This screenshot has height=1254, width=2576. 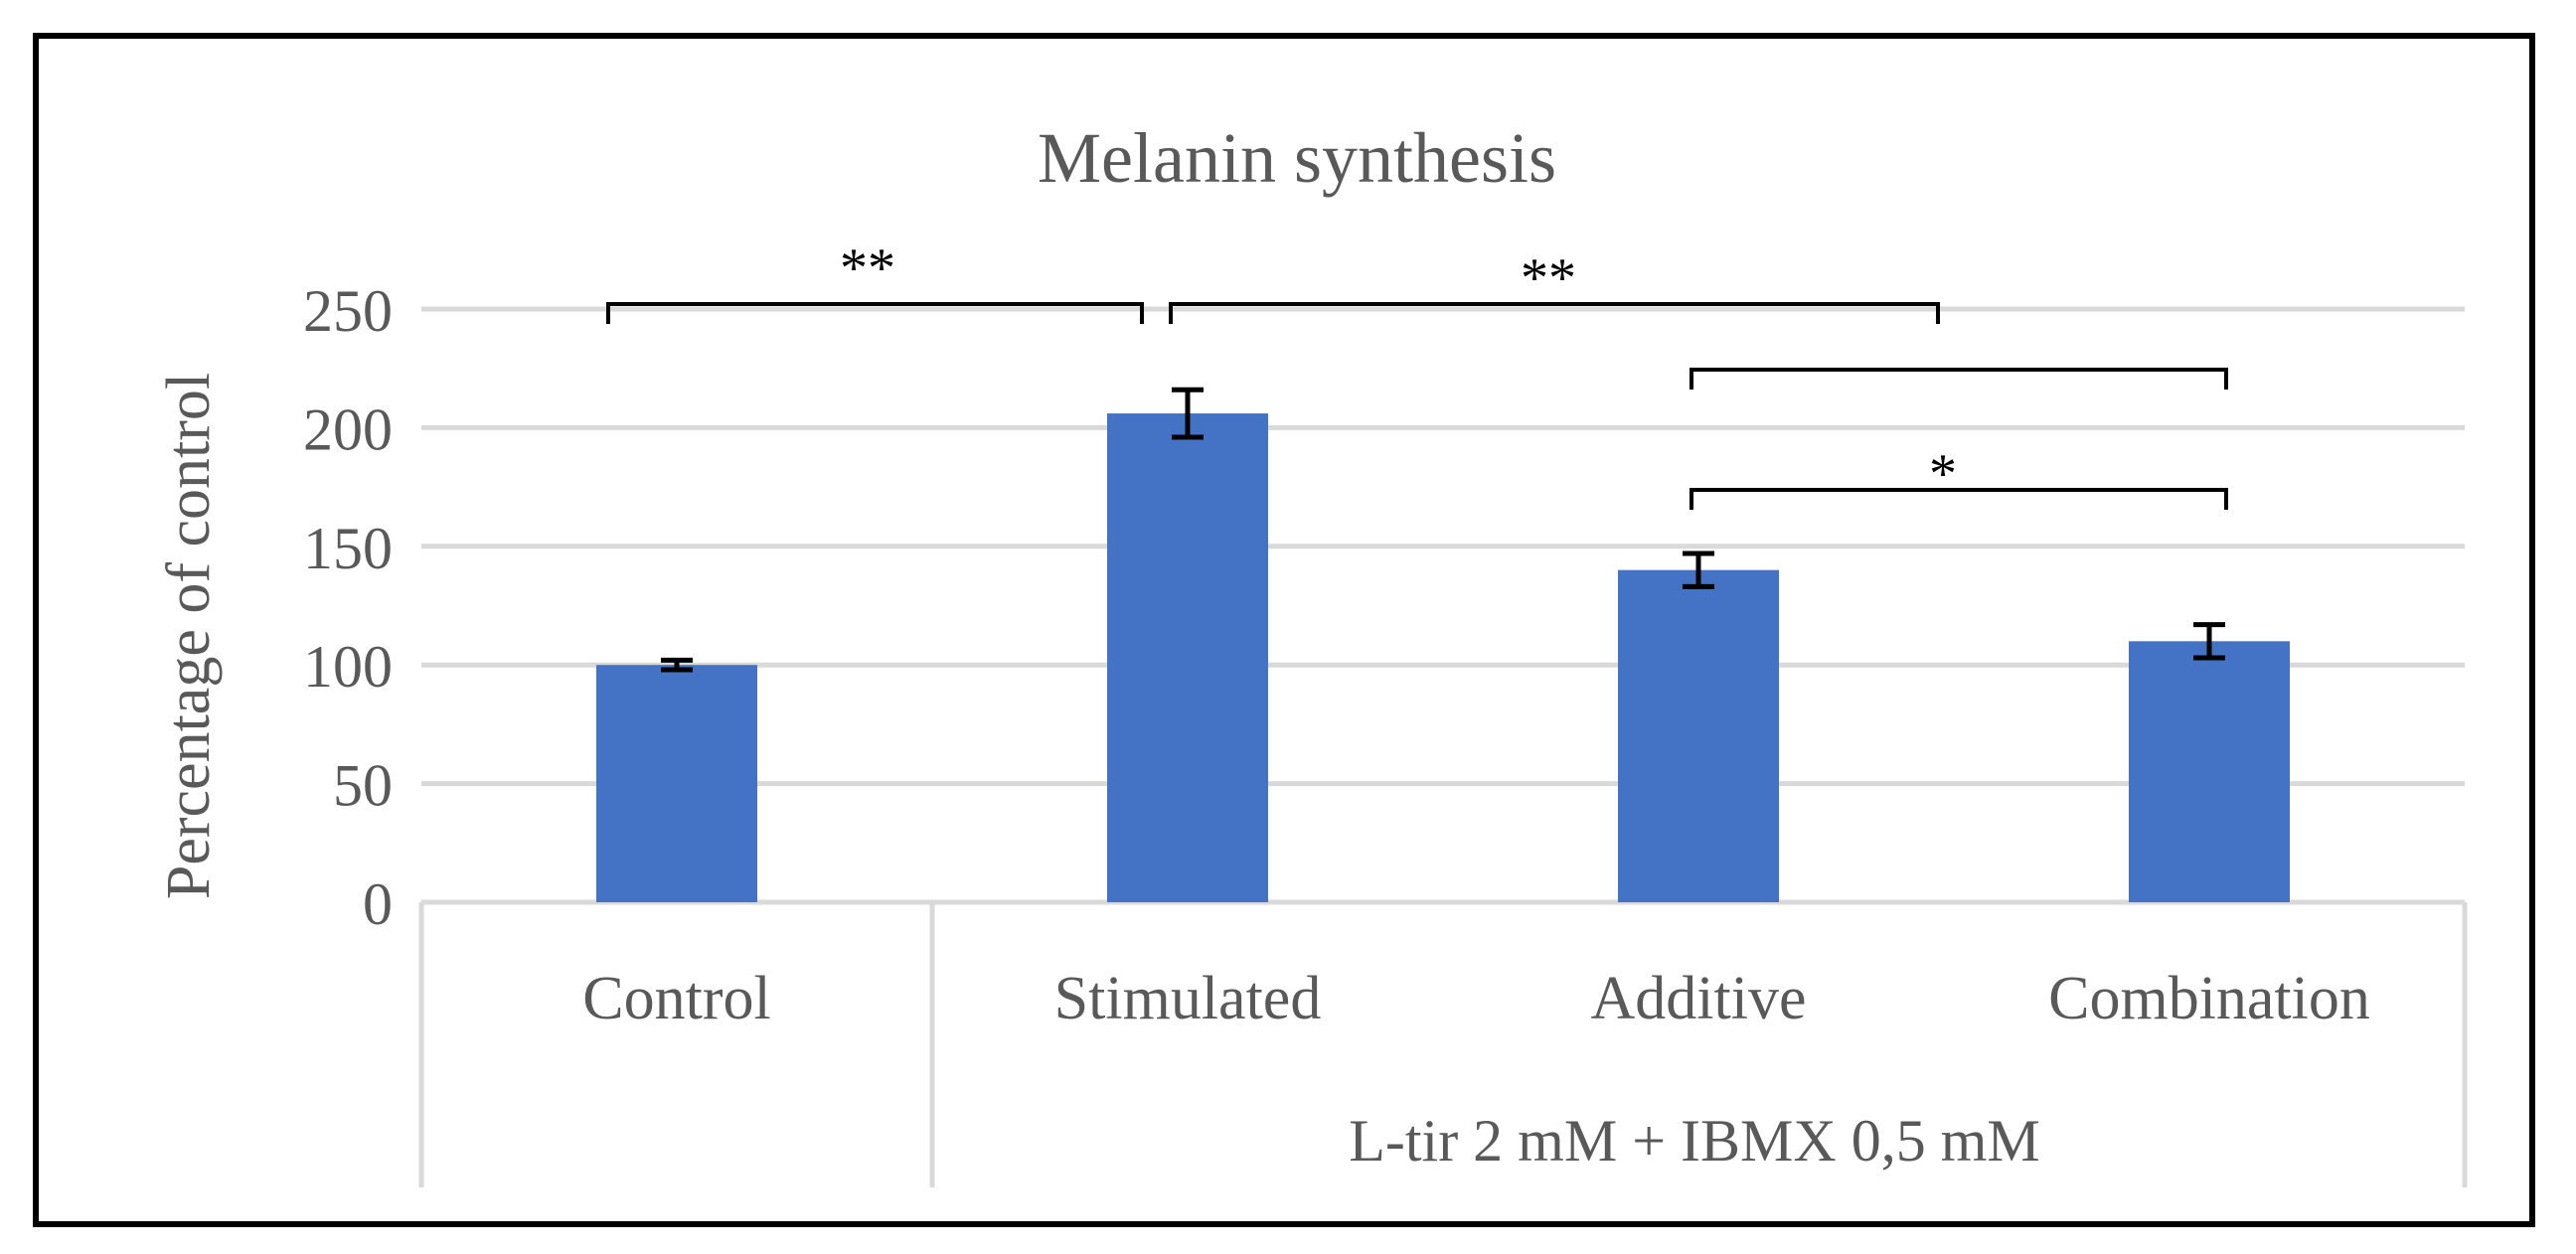 What do you see at coordinates (1943, 474) in the screenshot?
I see `significance-label: *` at bounding box center [1943, 474].